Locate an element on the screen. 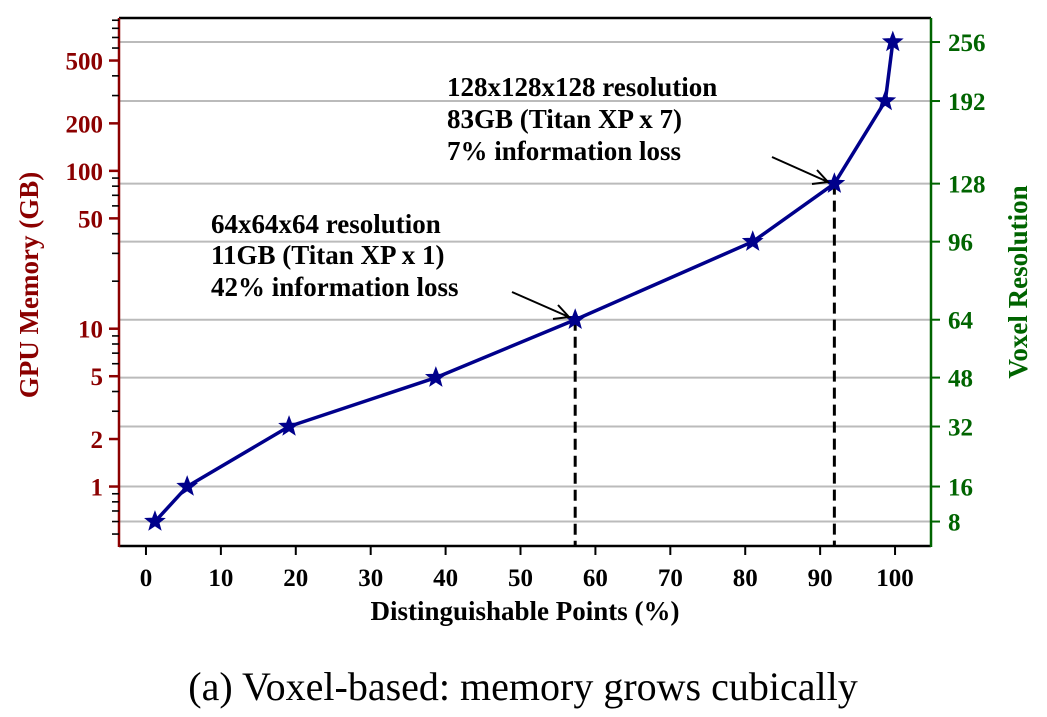  y-left-tick-label: 100 is located at coordinates (85, 172).